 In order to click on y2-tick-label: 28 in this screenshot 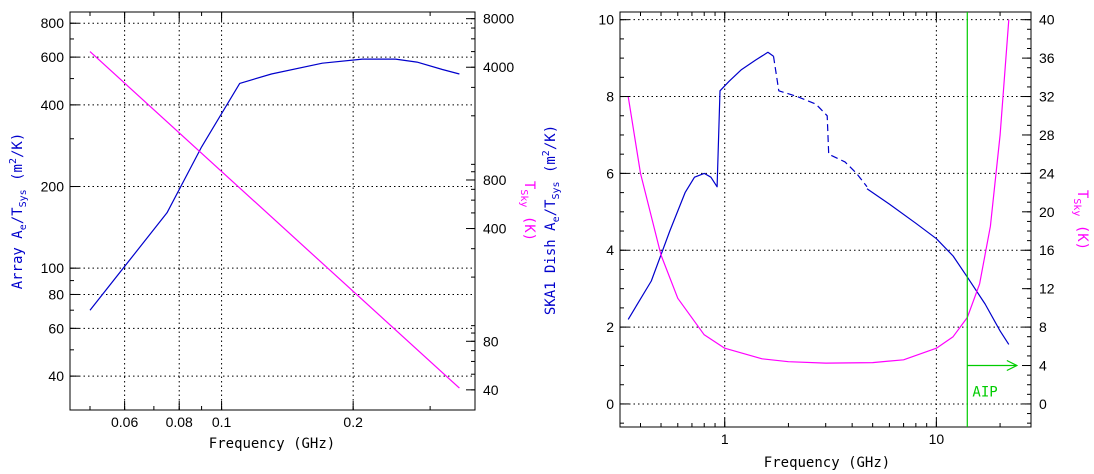, I will do `click(1047, 135)`.